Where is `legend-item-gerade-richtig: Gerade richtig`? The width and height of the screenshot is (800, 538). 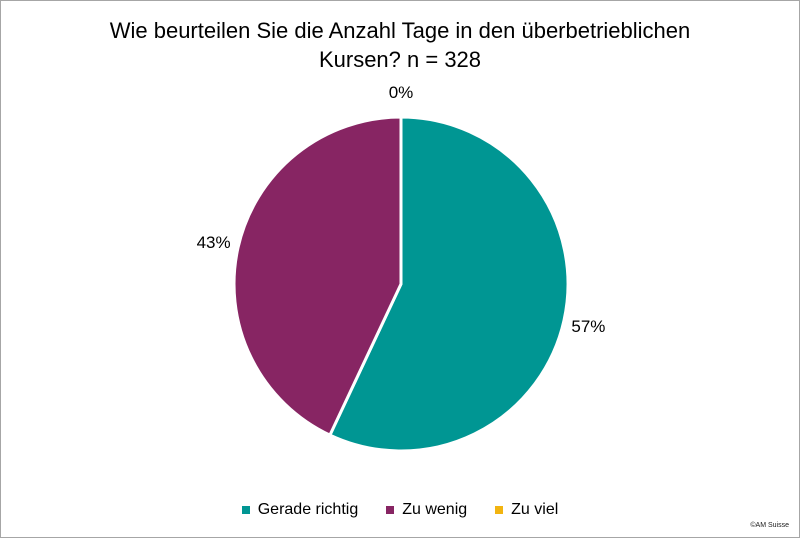
legend-item-gerade-richtig: Gerade richtig is located at coordinates (300, 510).